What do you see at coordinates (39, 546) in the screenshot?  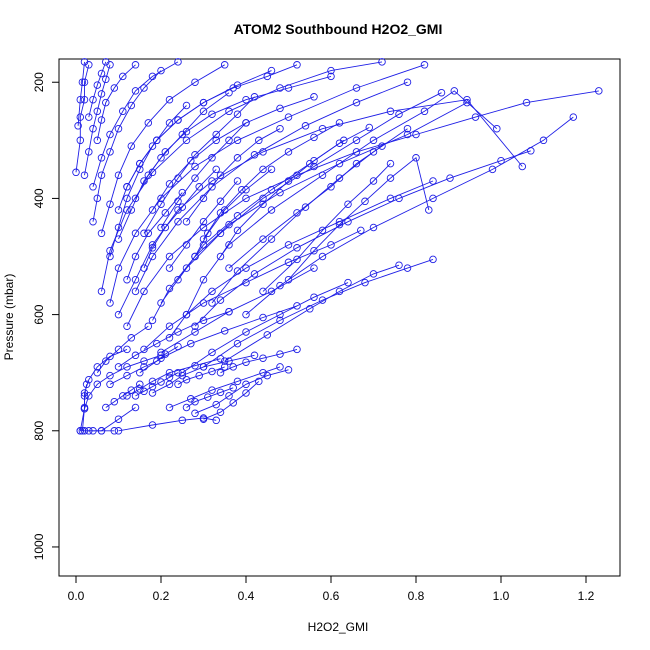 I see `y-tick-label: 1000` at bounding box center [39, 546].